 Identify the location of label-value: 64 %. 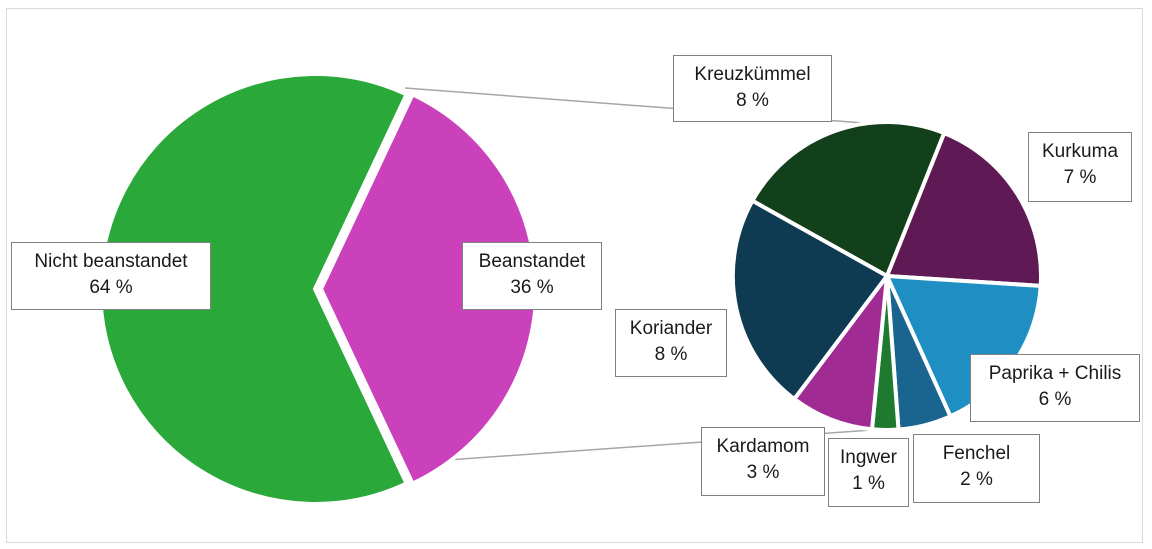
(111, 287).